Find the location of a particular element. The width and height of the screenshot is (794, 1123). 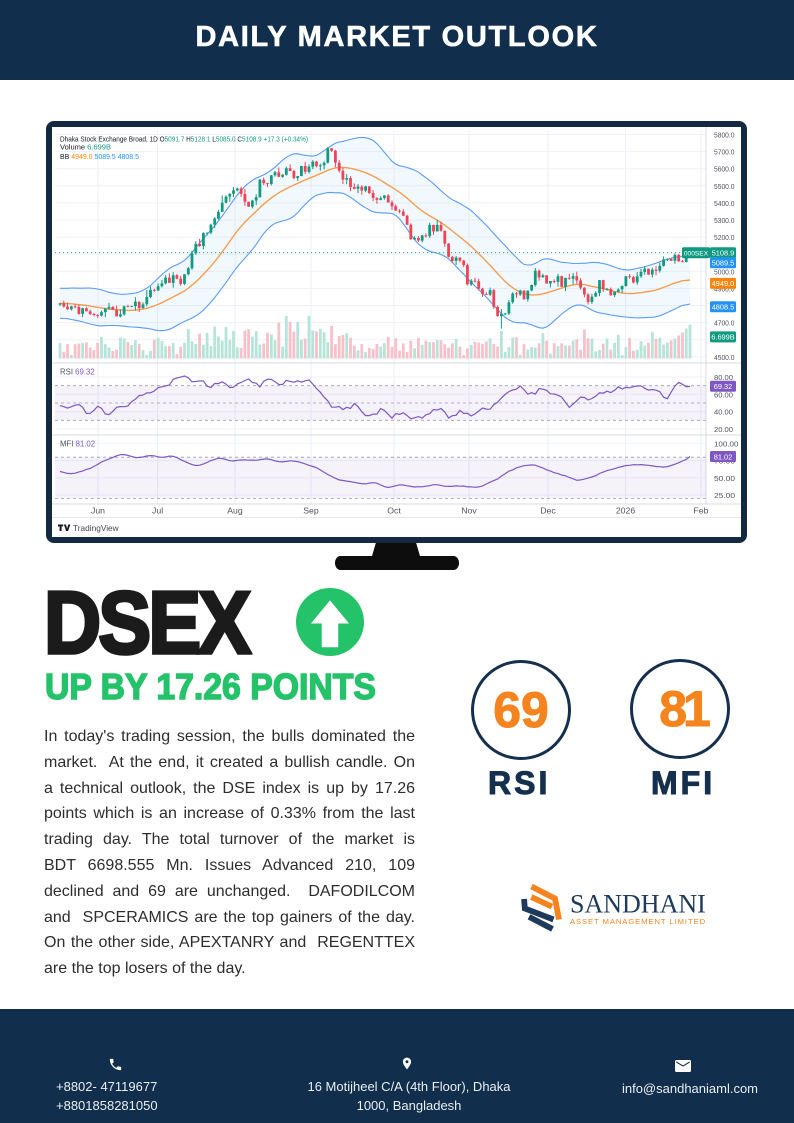

svg-text: 25.00 is located at coordinates (724, 495).